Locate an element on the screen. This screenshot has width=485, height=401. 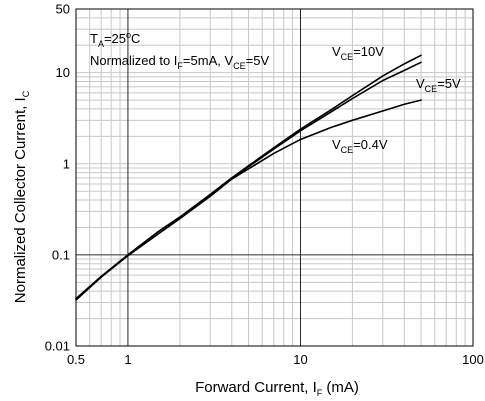
y-tick-label: 10 is located at coordinates (63, 72).